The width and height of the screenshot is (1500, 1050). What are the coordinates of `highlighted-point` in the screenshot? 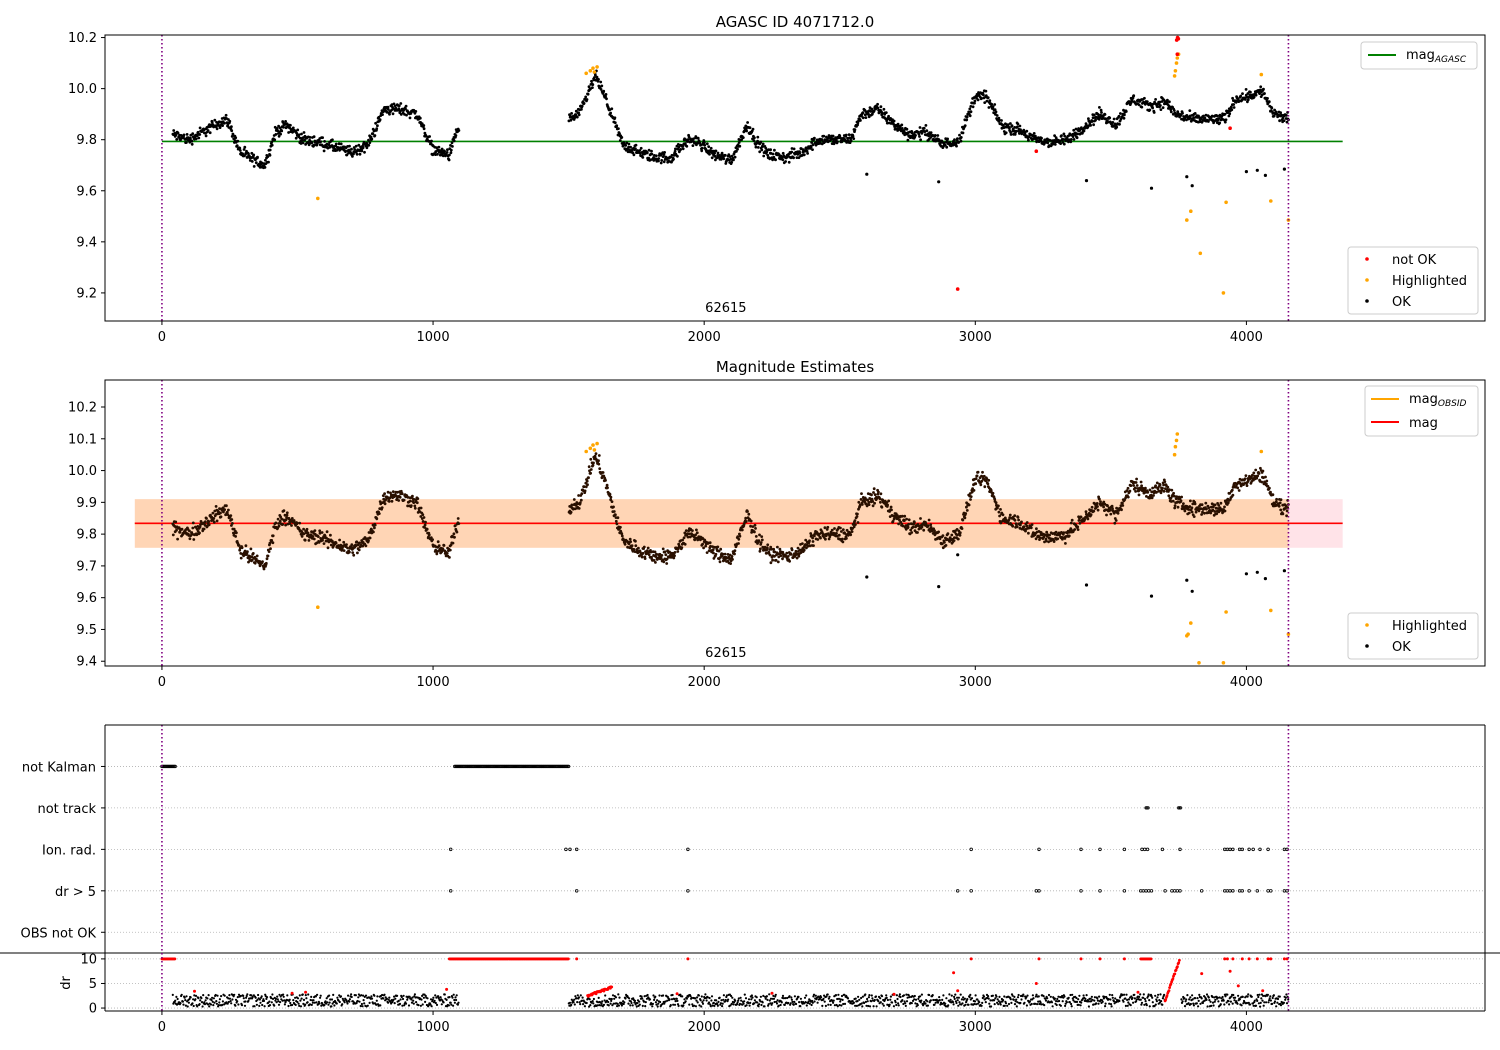 It's located at (1174, 454).